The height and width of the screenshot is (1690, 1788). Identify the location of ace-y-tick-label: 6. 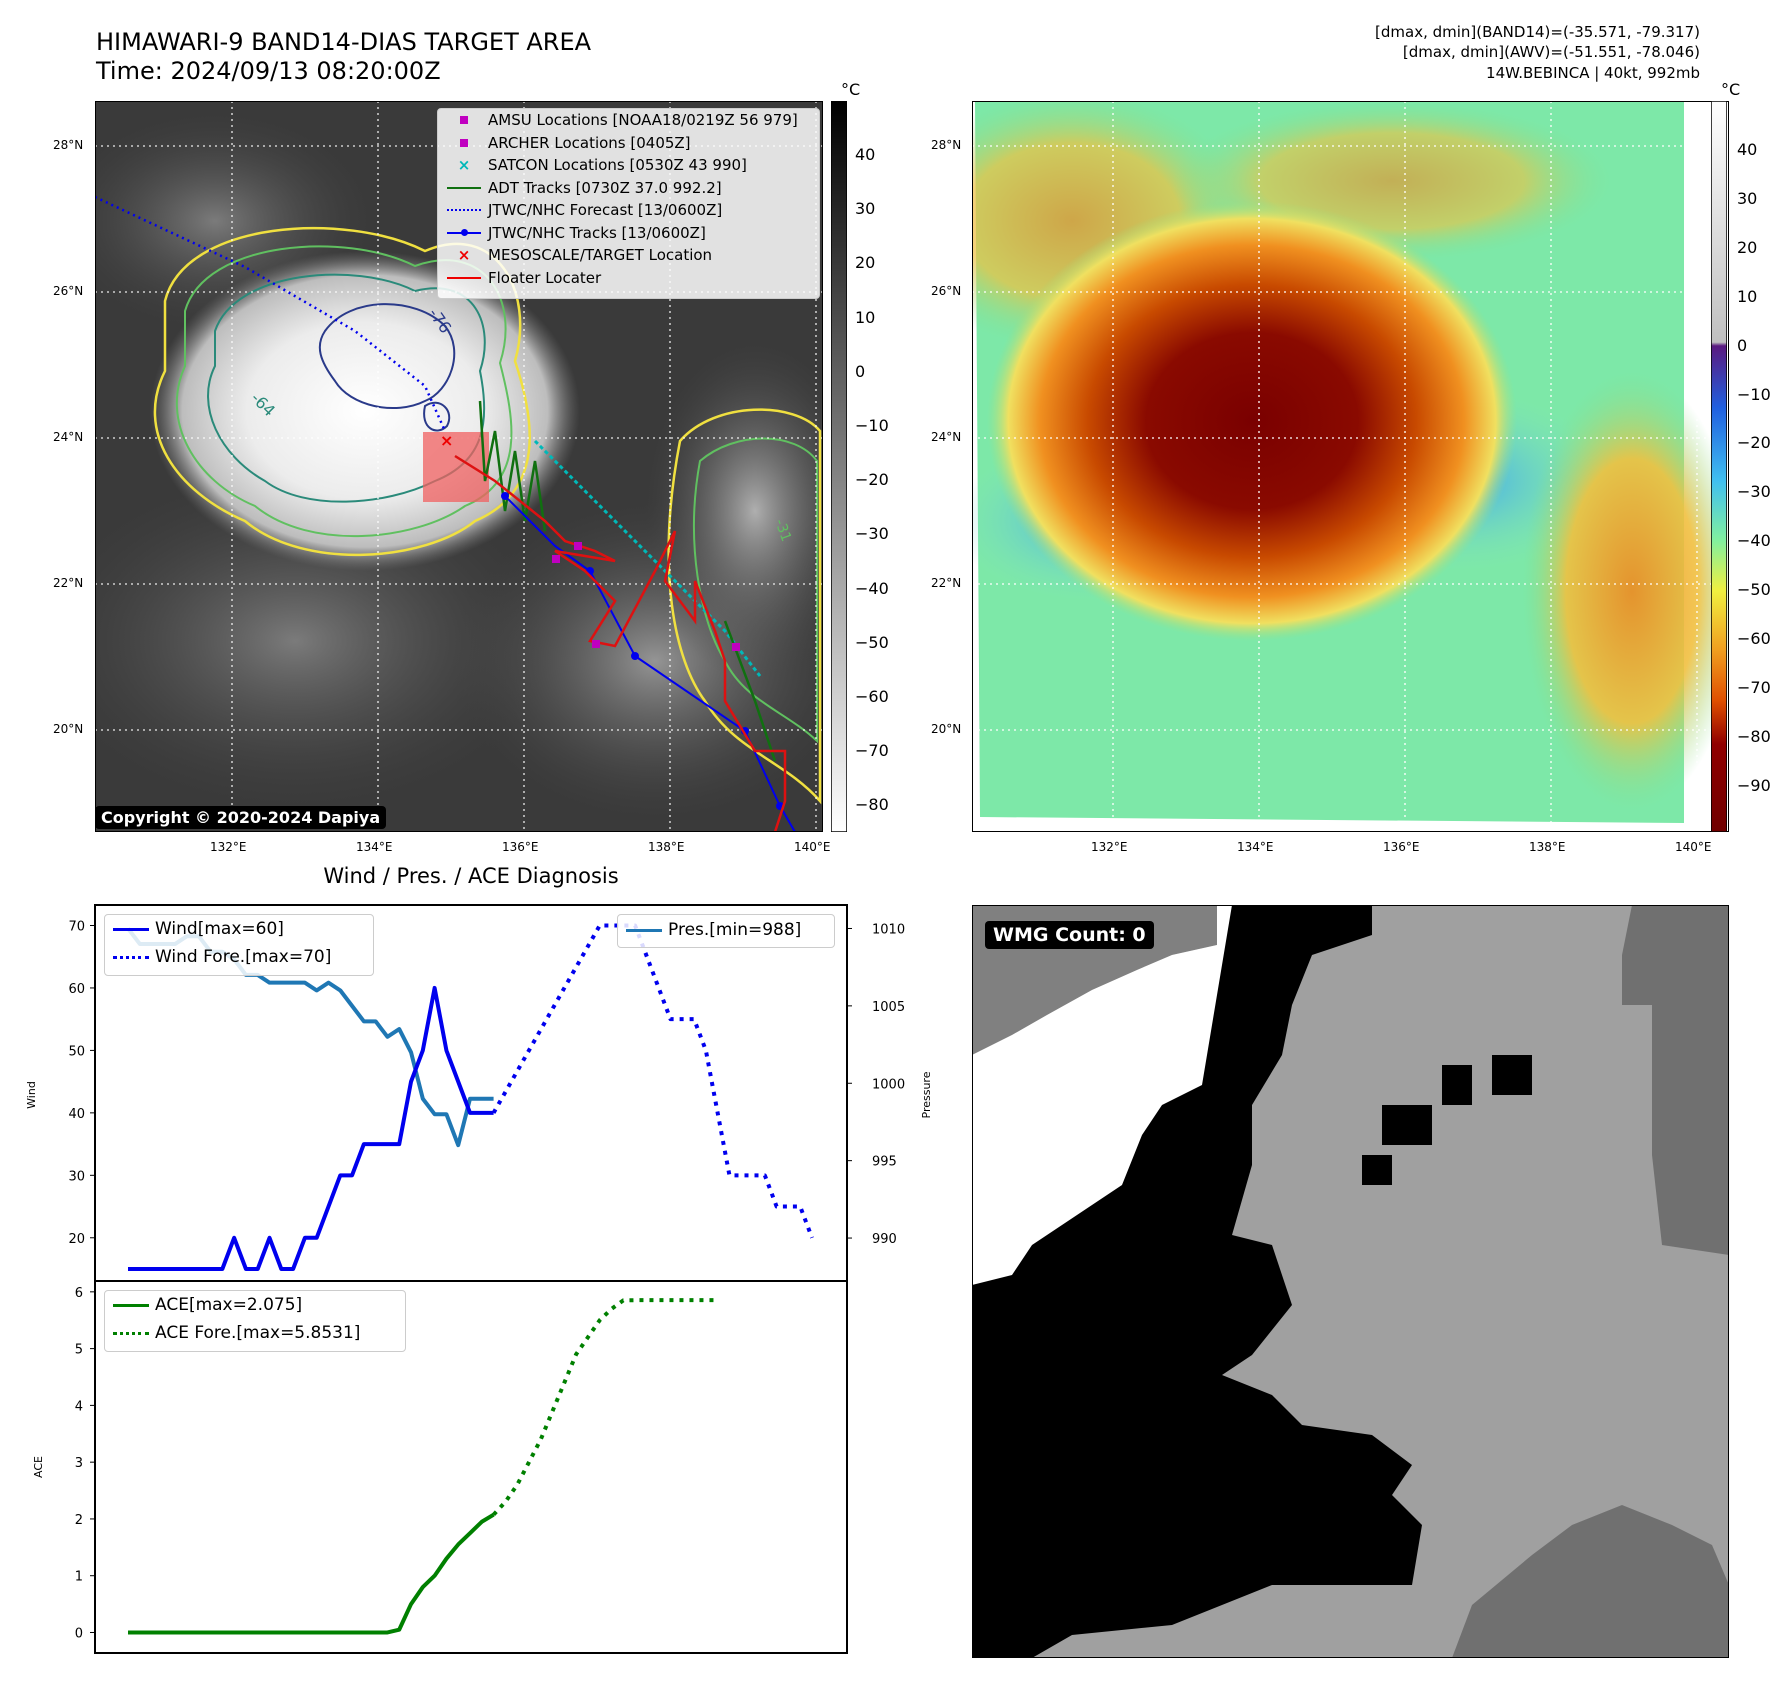
(79, 1293).